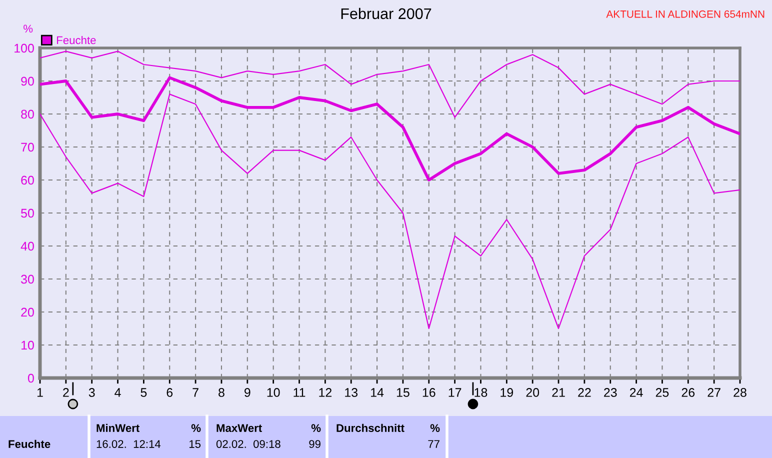 The image size is (772, 458). Describe the element at coordinates (403, 392) in the screenshot. I see `x-tick-label: 15` at that location.